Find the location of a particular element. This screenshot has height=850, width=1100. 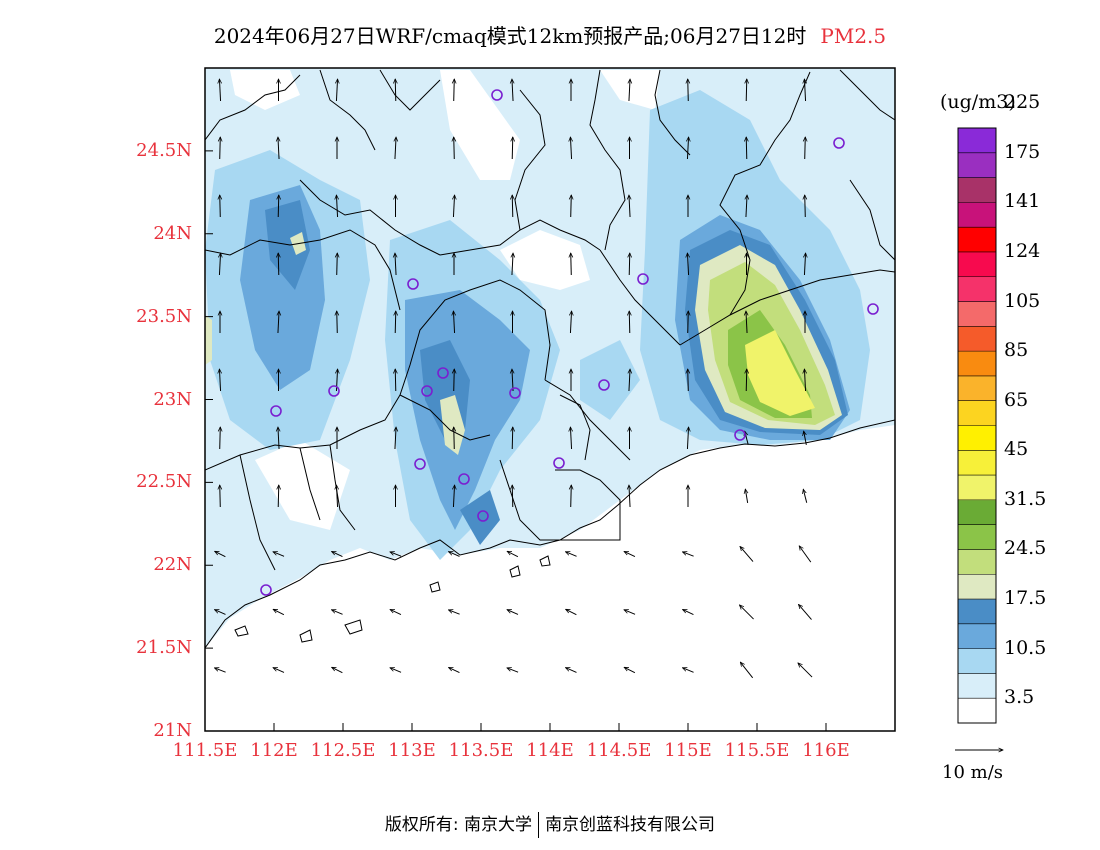

title-variable: PM2.5 is located at coordinates (853, 36).